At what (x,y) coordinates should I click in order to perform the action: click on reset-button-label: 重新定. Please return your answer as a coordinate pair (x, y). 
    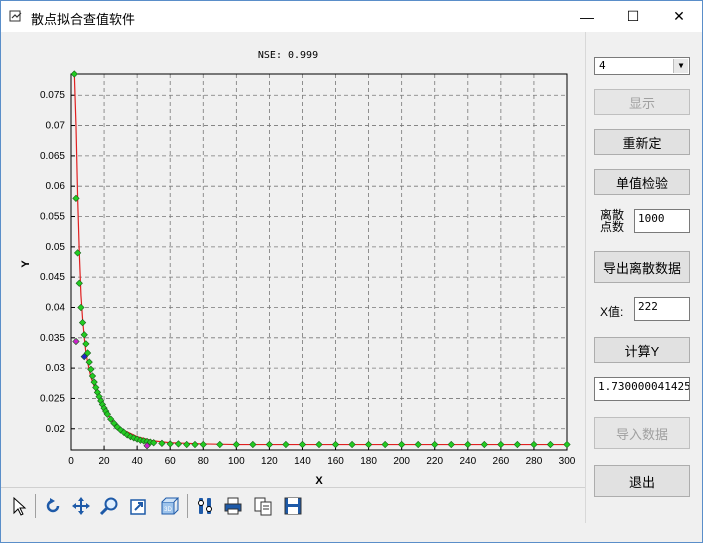
    Looking at the image, I should click on (642, 143).